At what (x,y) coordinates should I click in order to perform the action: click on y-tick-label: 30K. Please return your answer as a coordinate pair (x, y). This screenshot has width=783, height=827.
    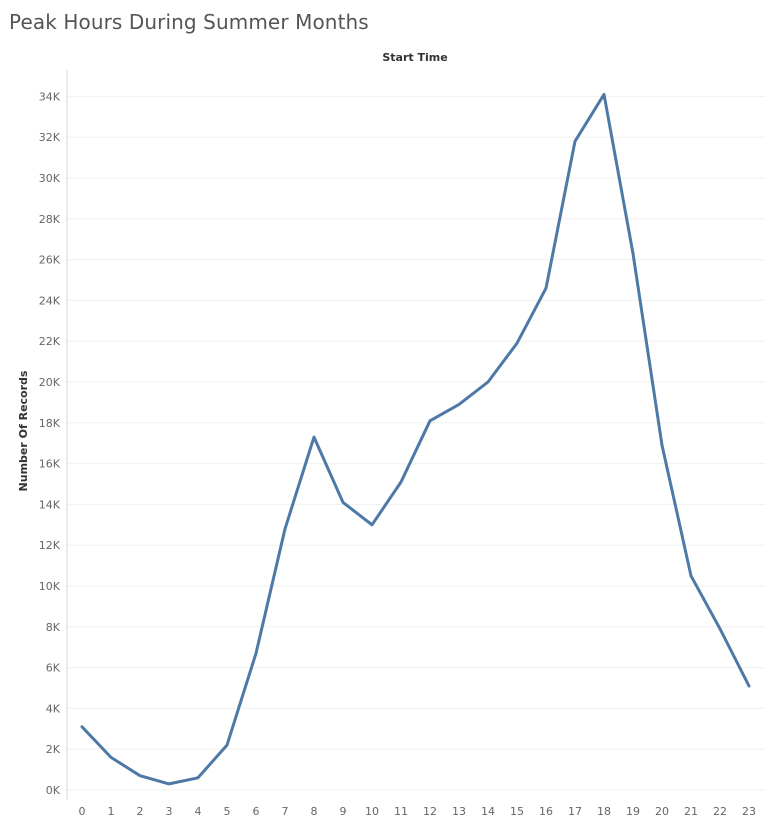
    Looking at the image, I should click on (50, 178).